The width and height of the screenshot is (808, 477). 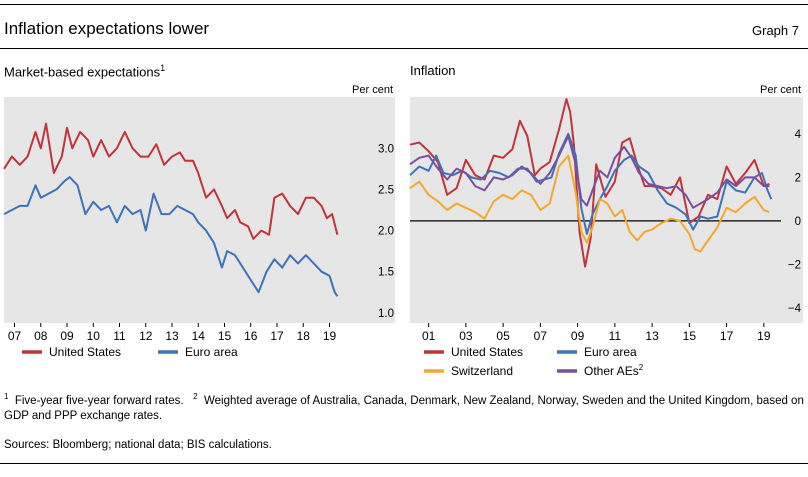 What do you see at coordinates (304, 336) in the screenshot?
I see `x-tick-label: 18` at bounding box center [304, 336].